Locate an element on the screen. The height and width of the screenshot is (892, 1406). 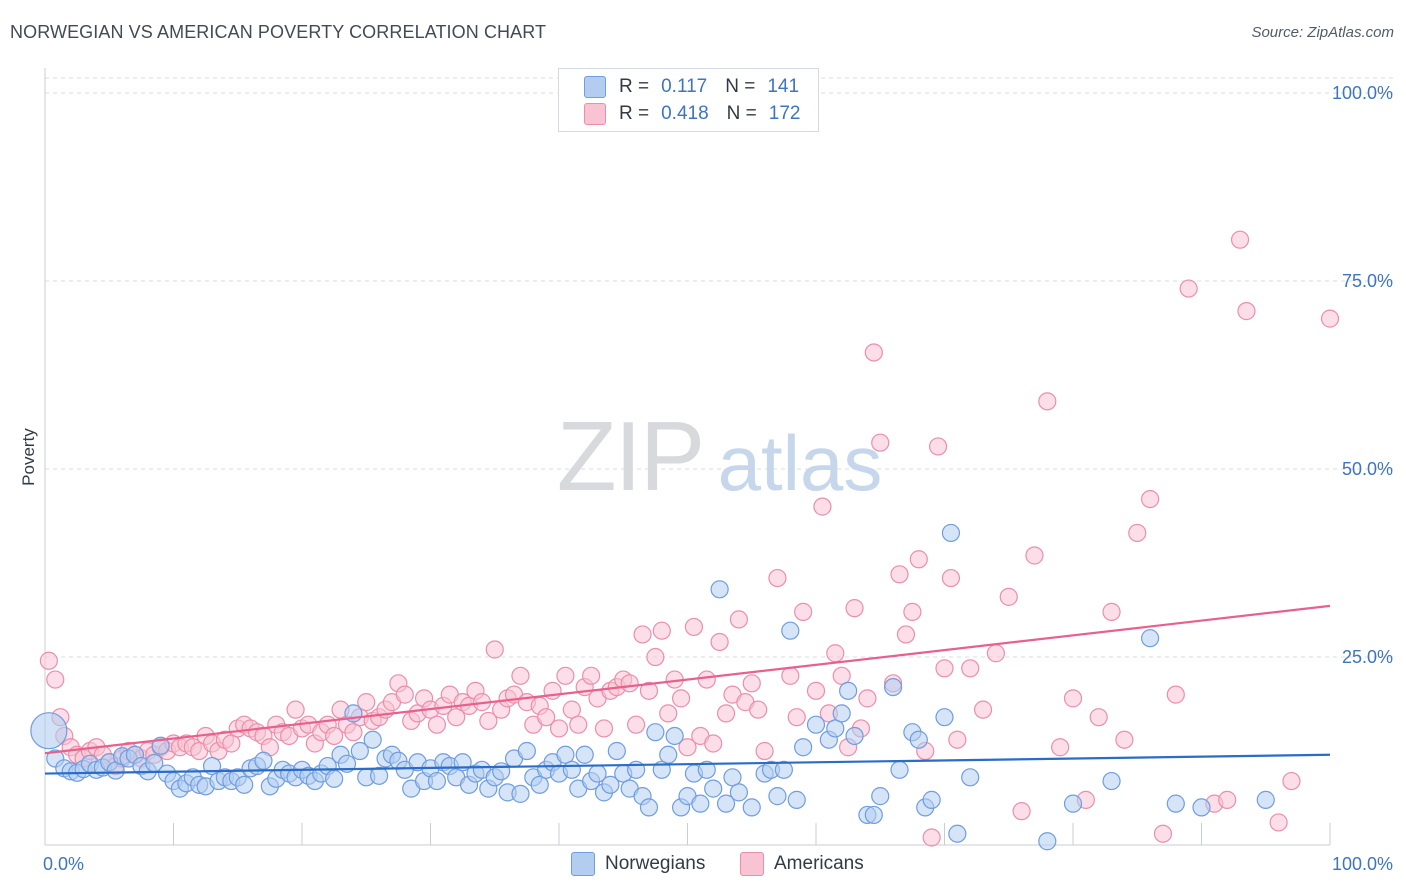
x-tick-label: 100.0% is located at coordinates (1362, 864).